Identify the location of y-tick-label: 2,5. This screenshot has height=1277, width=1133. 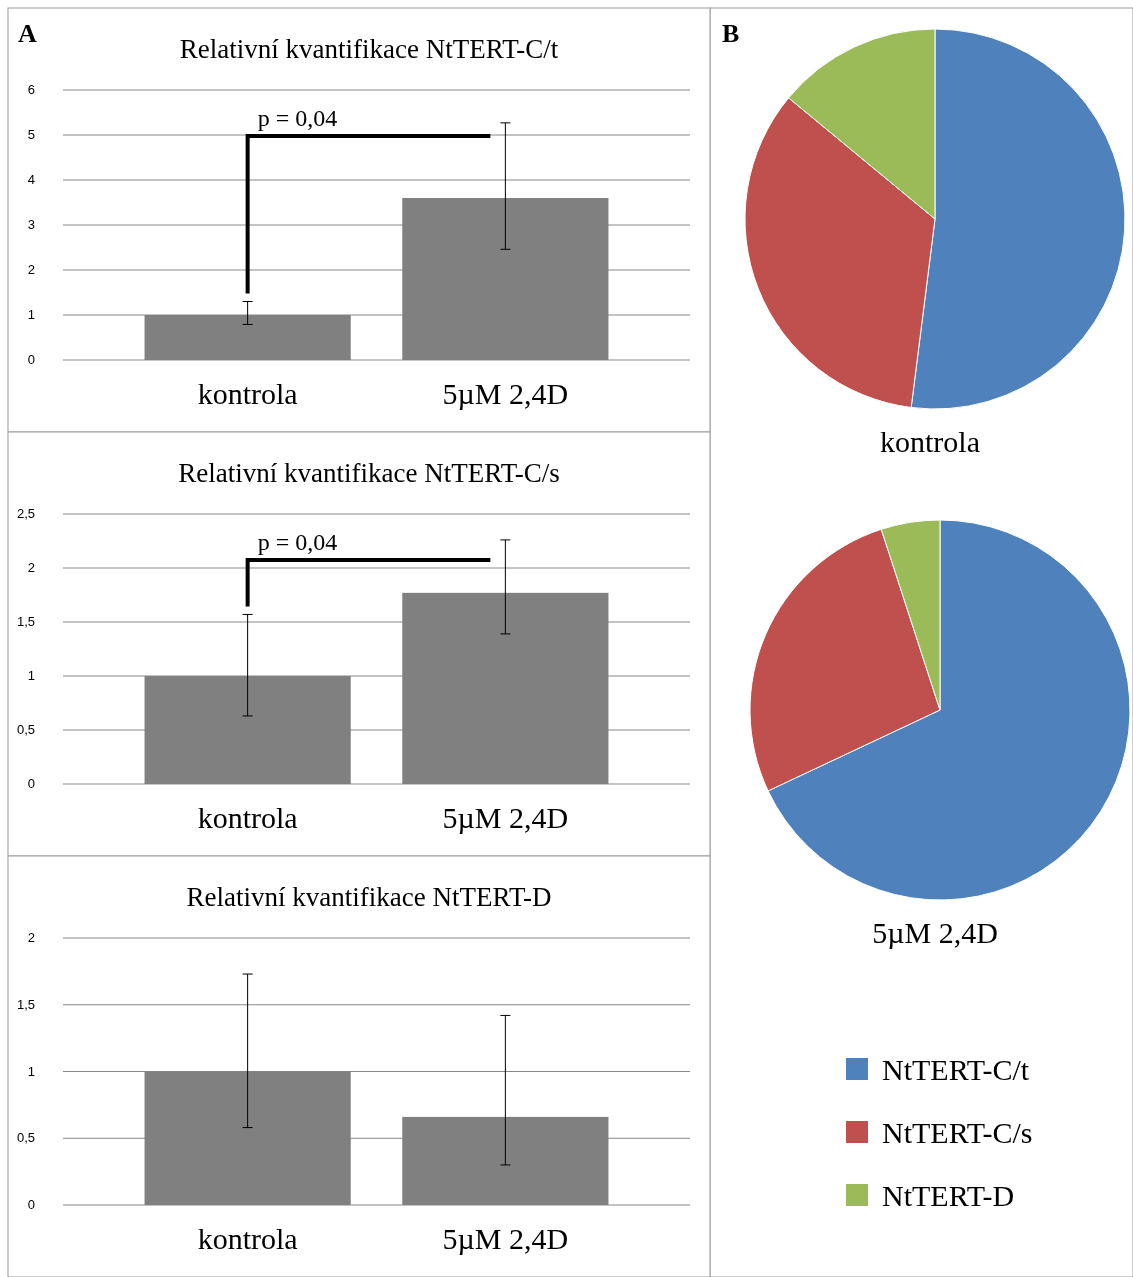
(25, 513).